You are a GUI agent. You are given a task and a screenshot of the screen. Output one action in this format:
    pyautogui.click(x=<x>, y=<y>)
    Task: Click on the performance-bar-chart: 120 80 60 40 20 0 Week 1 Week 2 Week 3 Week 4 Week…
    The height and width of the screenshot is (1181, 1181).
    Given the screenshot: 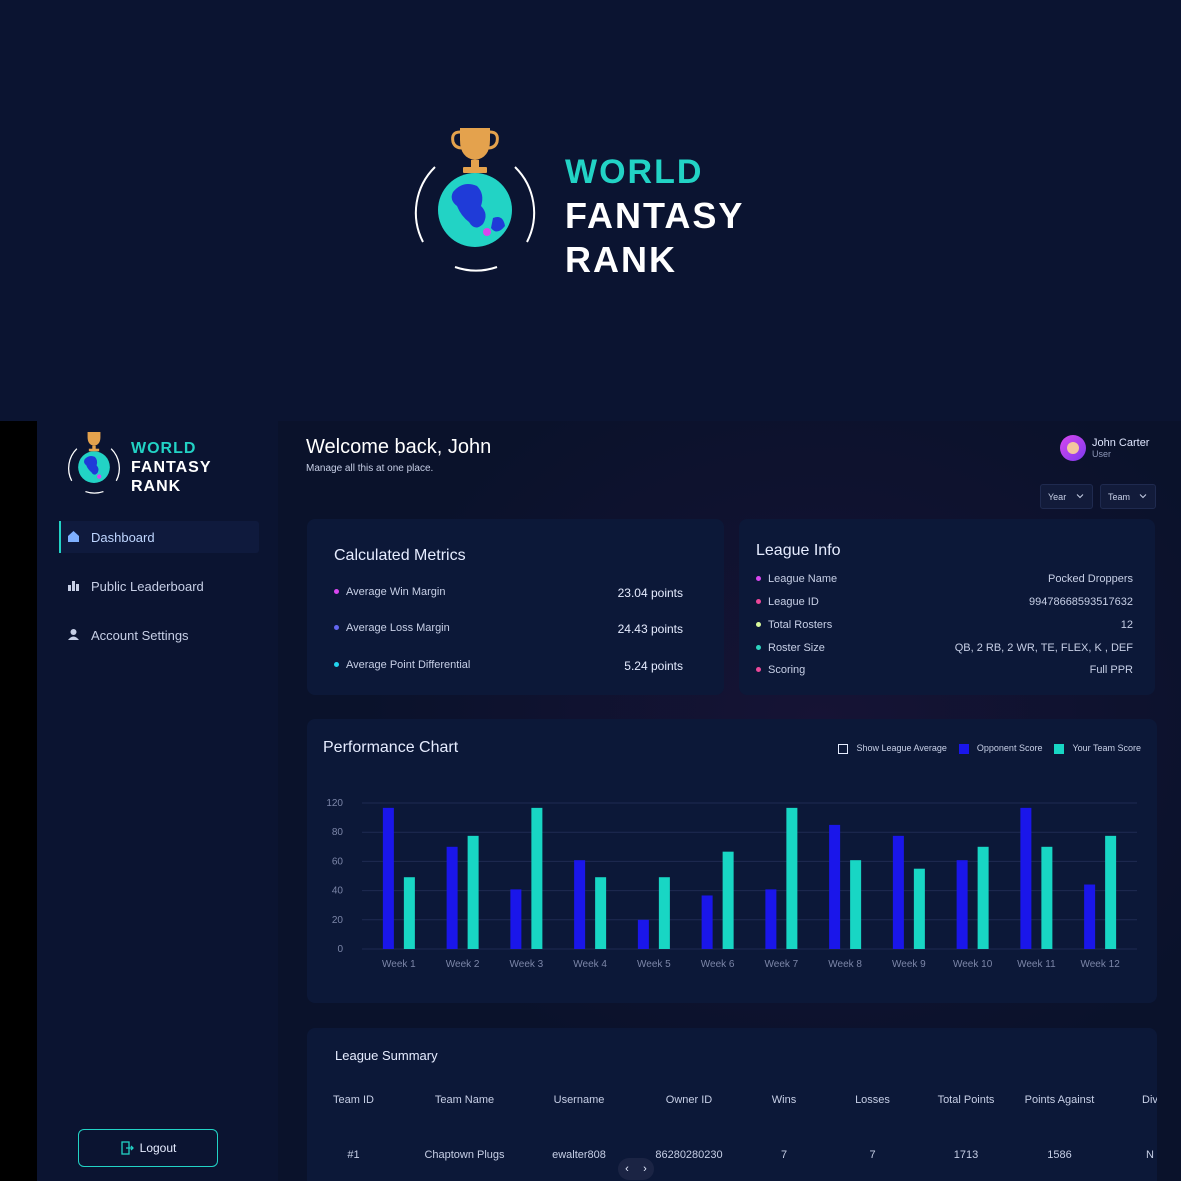 What is the action you would take?
    pyautogui.click(x=731, y=884)
    